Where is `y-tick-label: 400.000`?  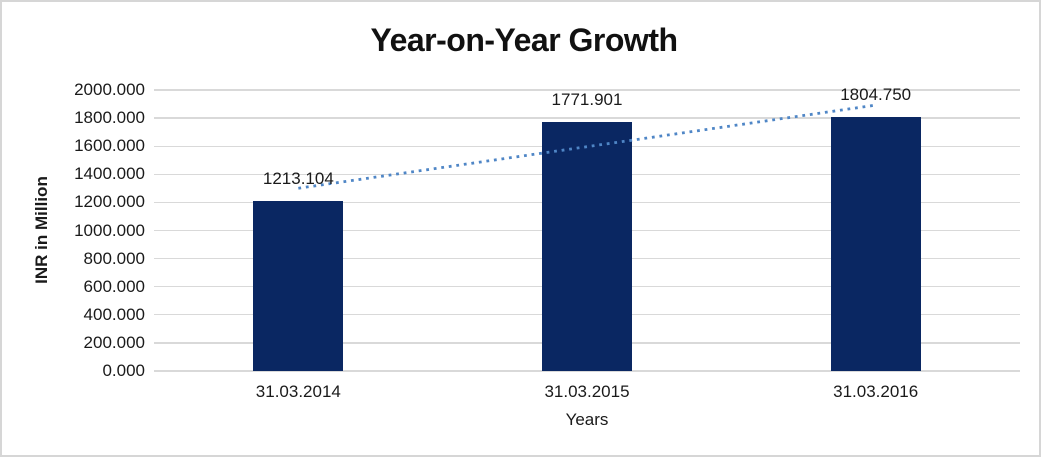 y-tick-label: 400.000 is located at coordinates (114, 314).